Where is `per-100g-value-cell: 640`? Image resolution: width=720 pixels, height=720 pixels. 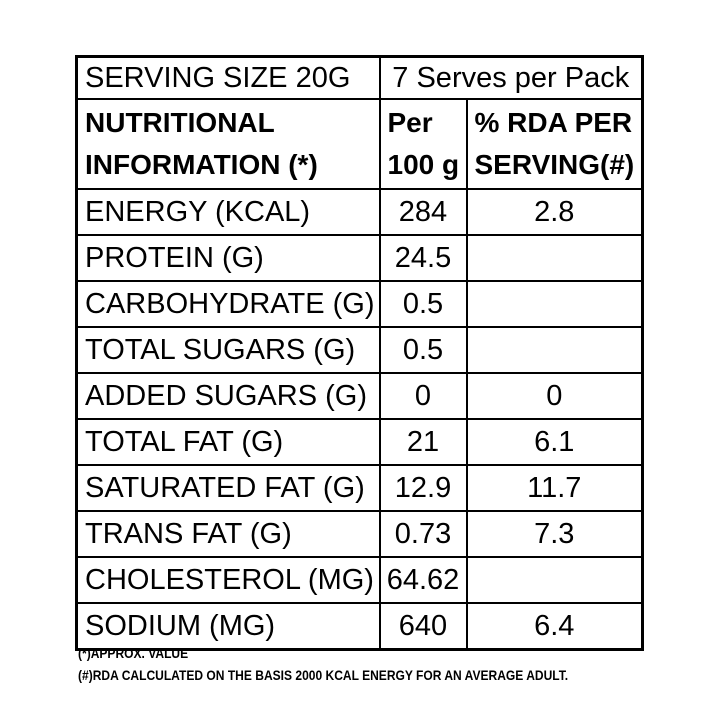 per-100g-value-cell: 640 is located at coordinates (423, 626).